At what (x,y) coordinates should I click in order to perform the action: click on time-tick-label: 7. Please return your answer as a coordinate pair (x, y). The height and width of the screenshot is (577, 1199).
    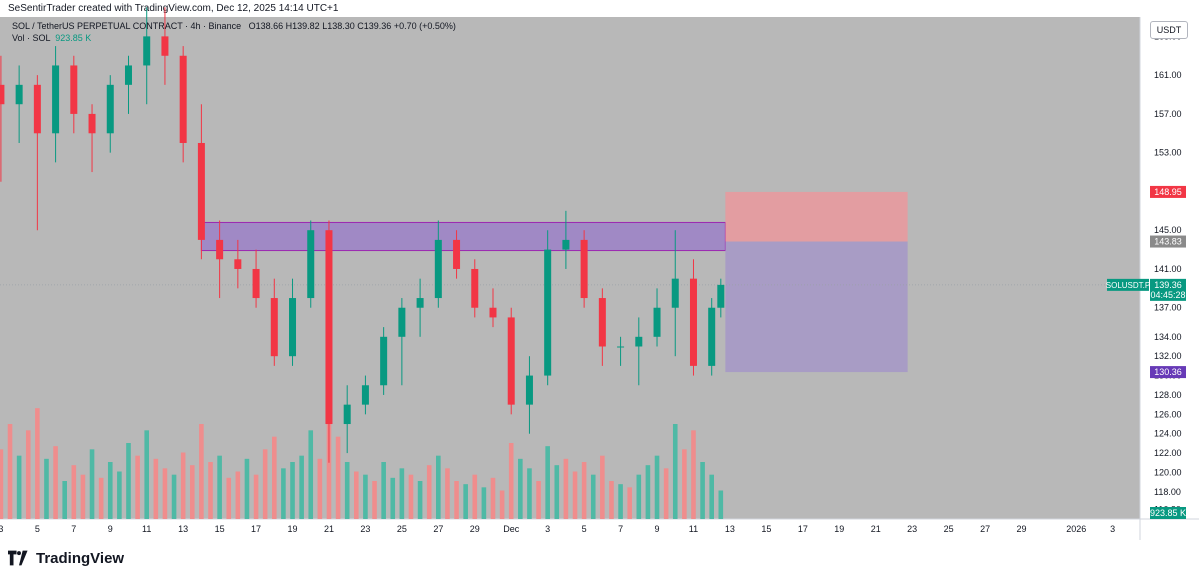
    Looking at the image, I should click on (73, 529).